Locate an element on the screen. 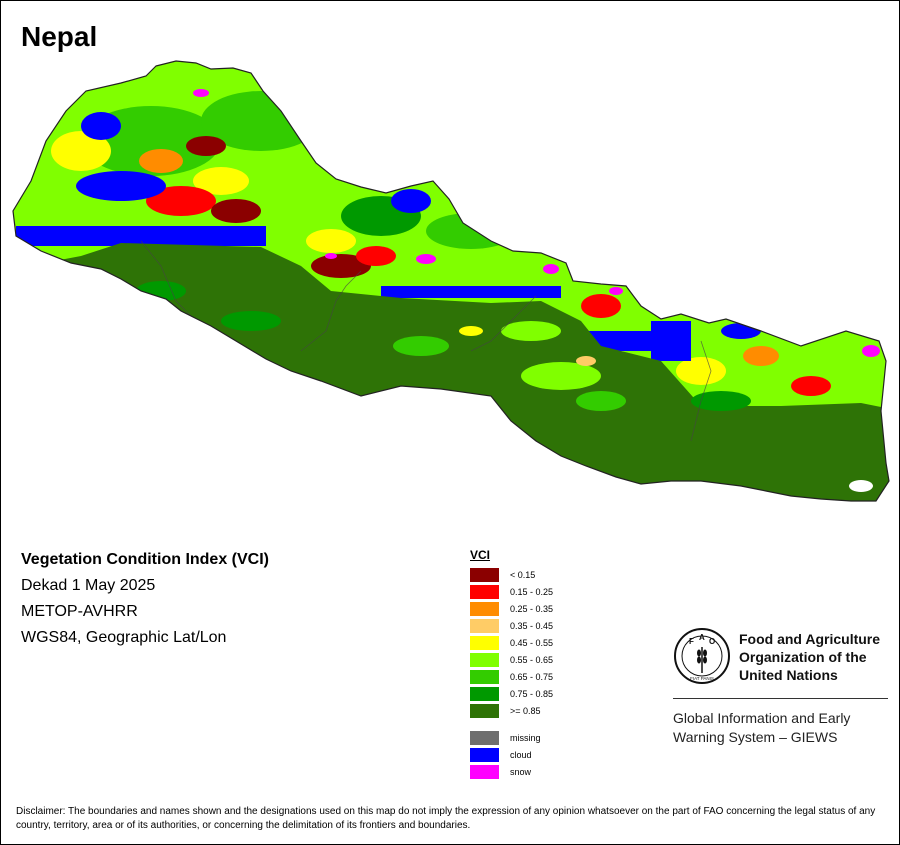 The width and height of the screenshot is (900, 845). emblem-motto: FIAT PANIS is located at coordinates (702, 678).